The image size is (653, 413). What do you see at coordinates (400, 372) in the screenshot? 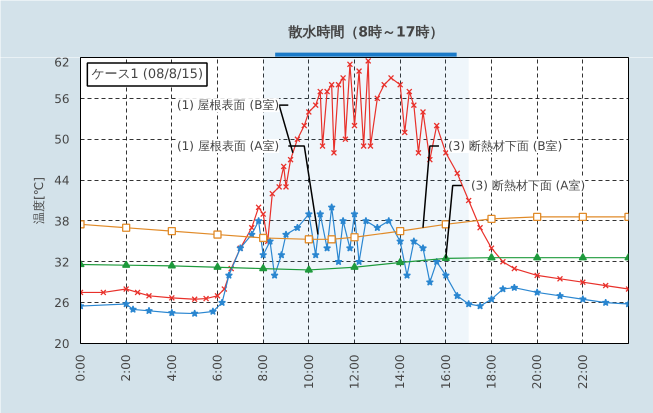
I see `x-tick-label: 14:00` at bounding box center [400, 372].